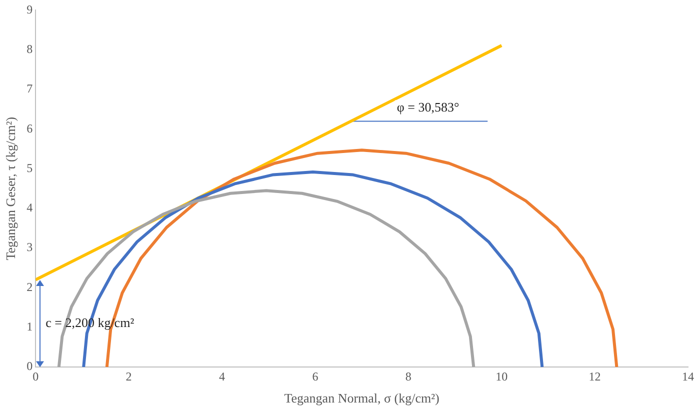  What do you see at coordinates (29, 366) in the screenshot?
I see `y-tick-label: 0` at bounding box center [29, 366].